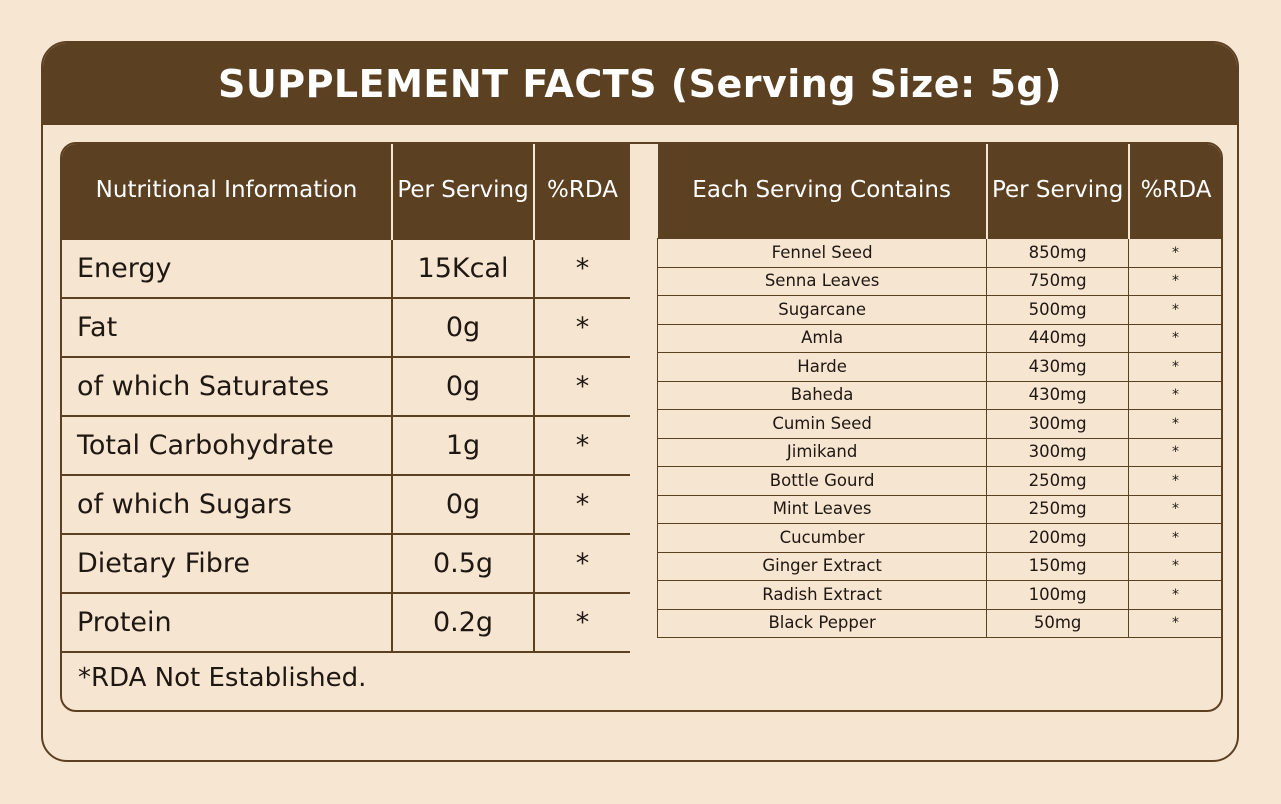 The image size is (1281, 804). Describe the element at coordinates (822, 623) in the screenshot. I see `ingredient-name: Black Pepper` at that location.